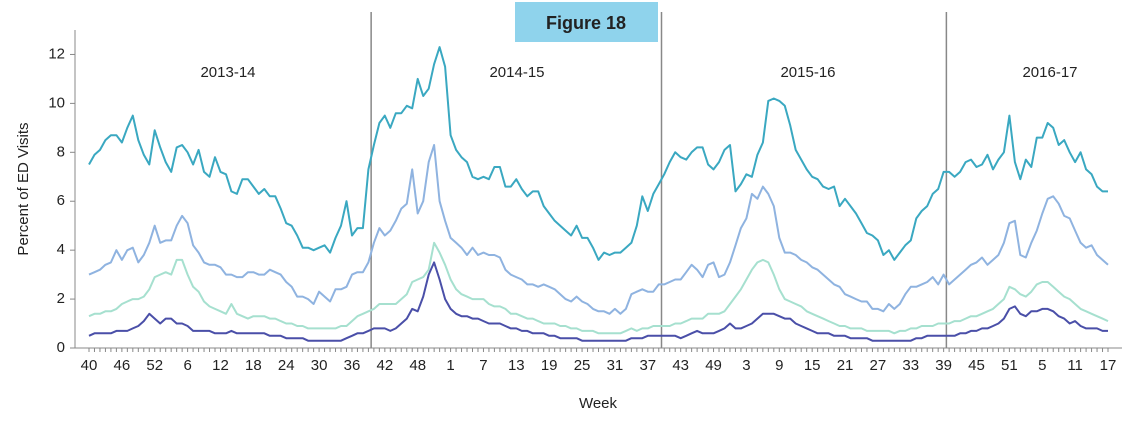 The image size is (1148, 423). I want to click on y-tick-label: 2, so click(61, 298).